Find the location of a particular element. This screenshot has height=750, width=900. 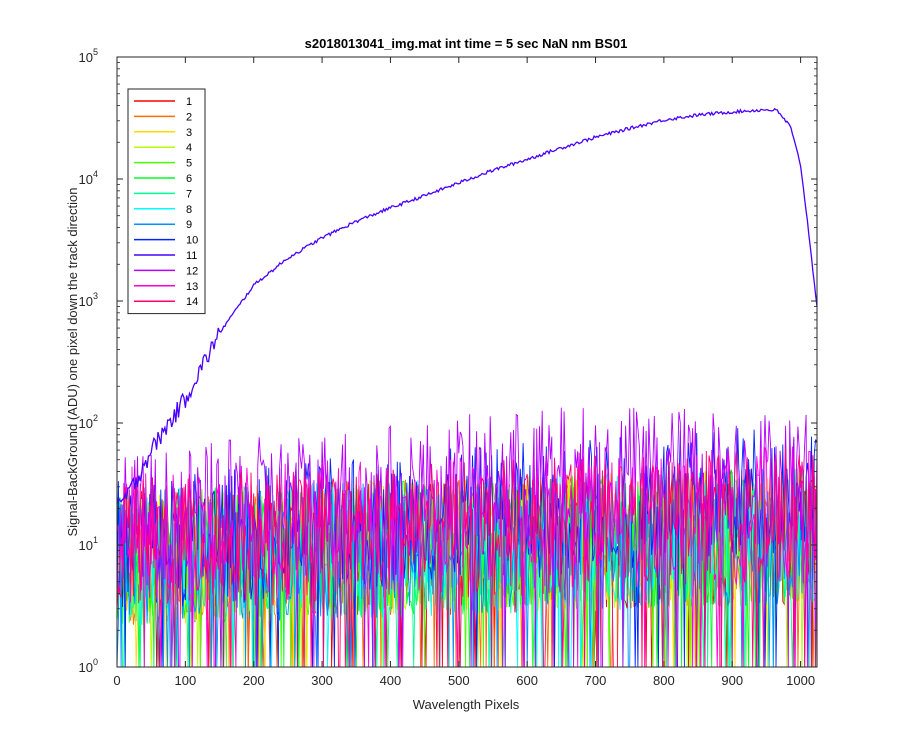

legend-entry-8: 8 is located at coordinates (189, 210).